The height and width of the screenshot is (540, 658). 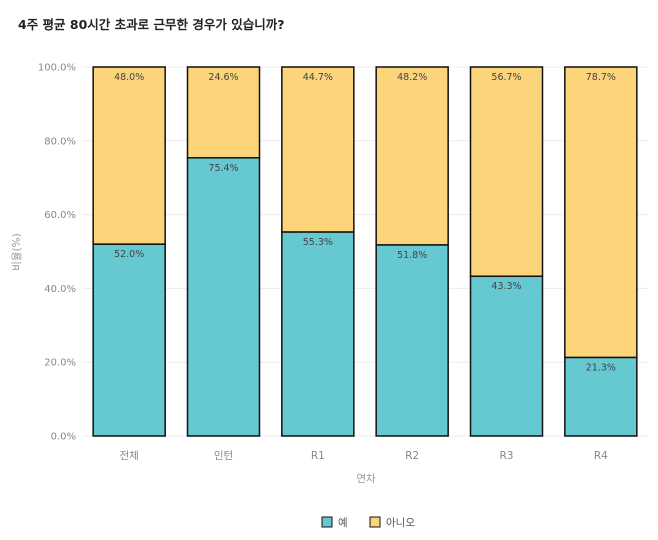 I want to click on x-tick-label: R1, so click(x=318, y=456).